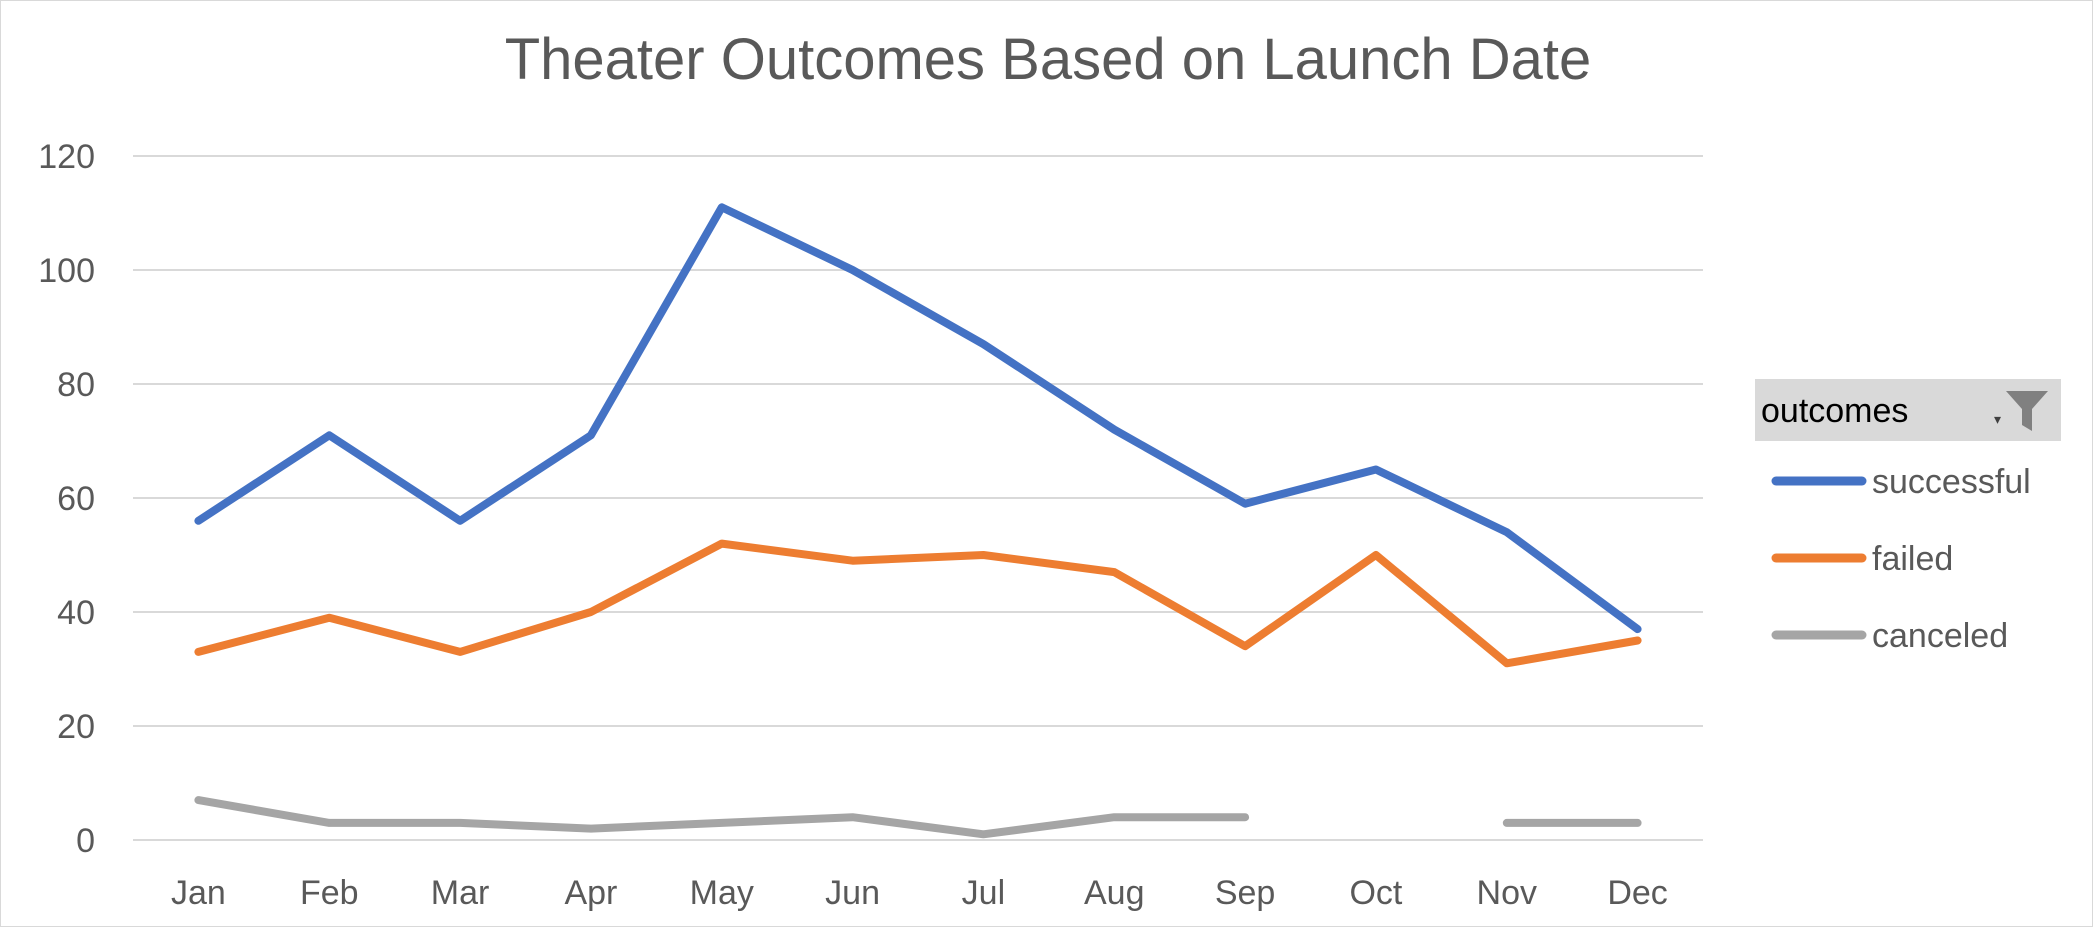  Describe the element at coordinates (1834, 411) in the screenshot. I see `legend-title: outcomes` at that location.